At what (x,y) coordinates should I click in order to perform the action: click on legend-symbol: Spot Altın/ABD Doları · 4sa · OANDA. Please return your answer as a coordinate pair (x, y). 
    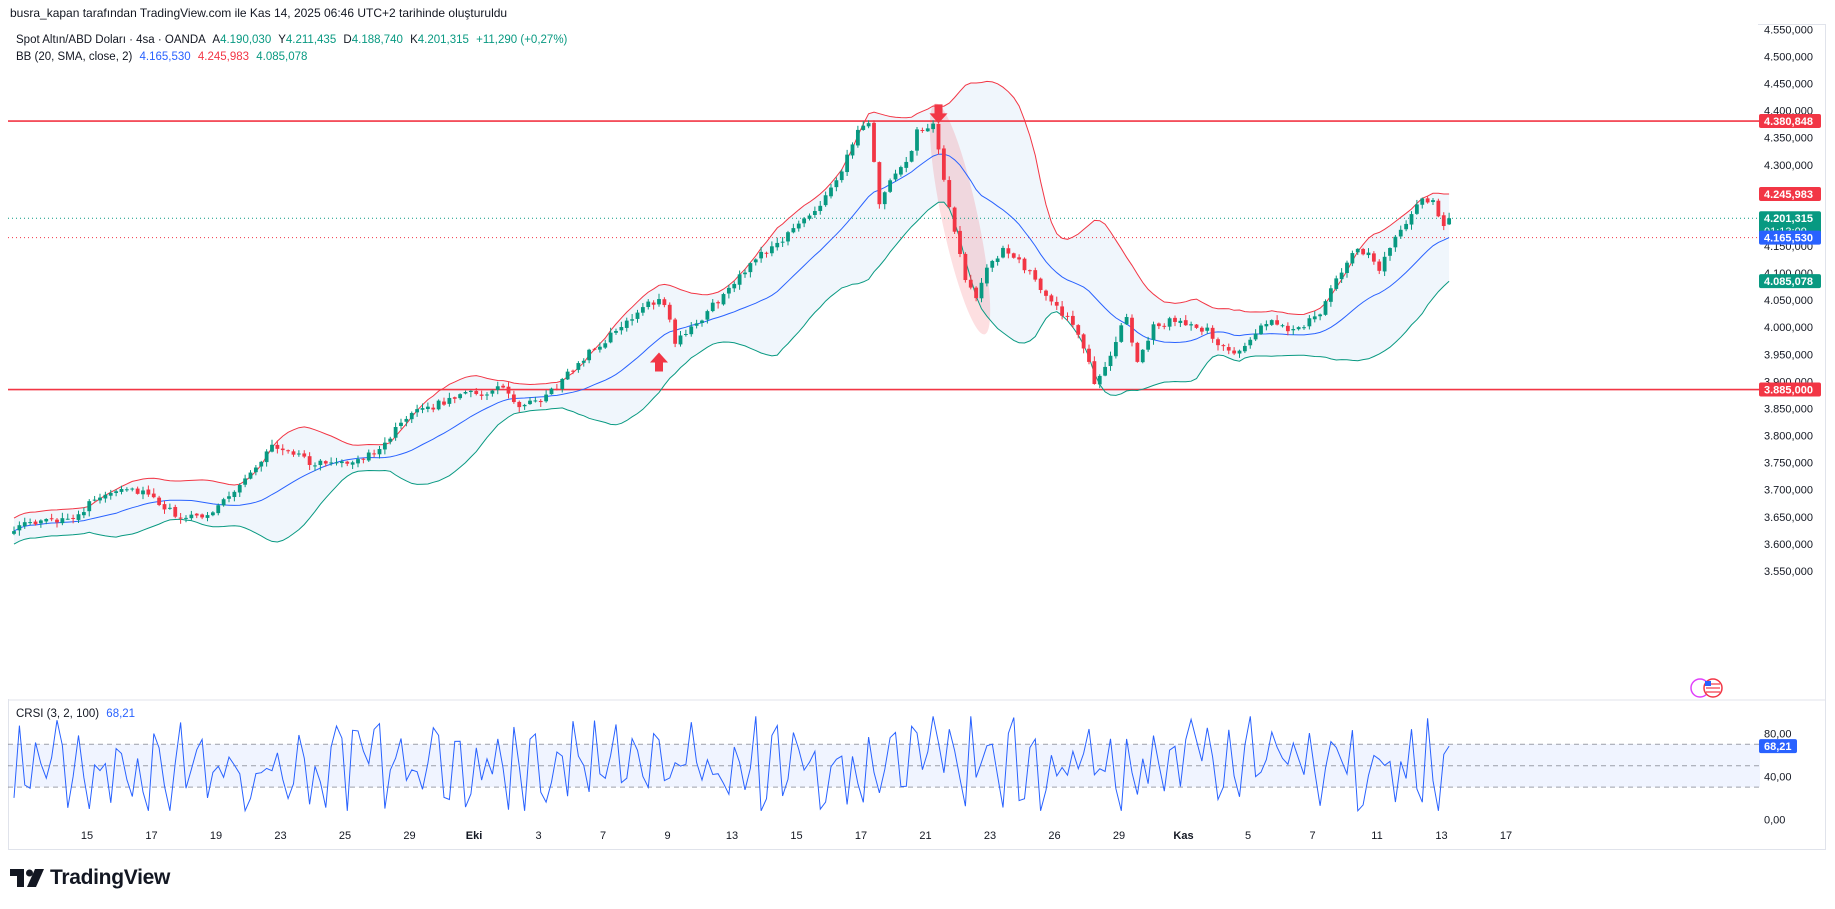
    Looking at the image, I should click on (111, 40).